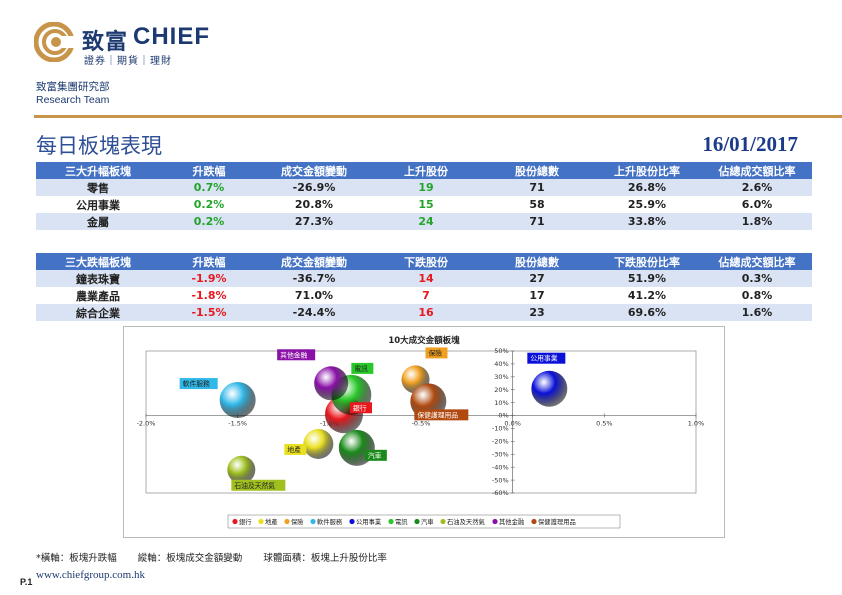  What do you see at coordinates (98, 204) in the screenshot?
I see `table-cell: 公用事業` at bounding box center [98, 204].